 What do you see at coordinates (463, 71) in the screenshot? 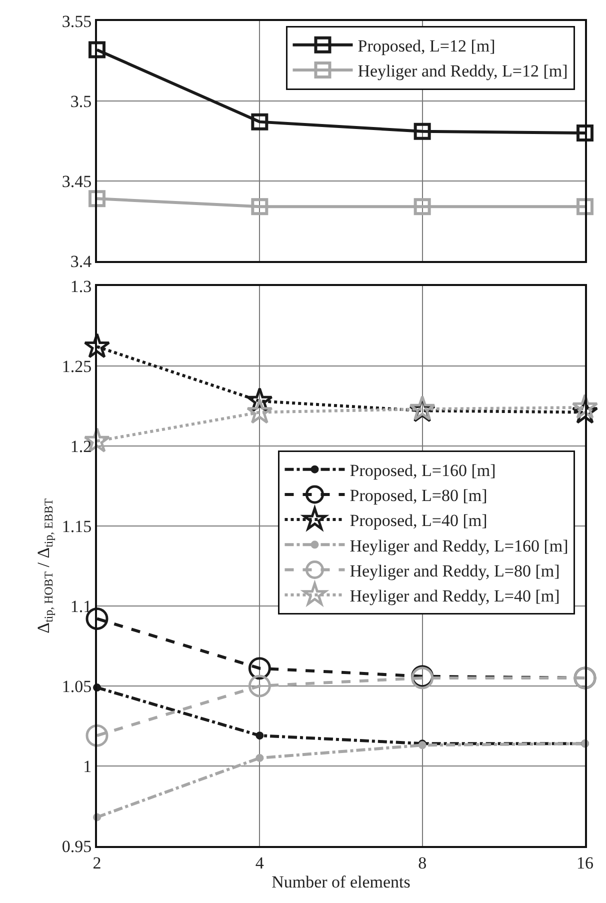
I see `legend-label: Heyliger and Reddy, L=12 [m]` at bounding box center [463, 71].